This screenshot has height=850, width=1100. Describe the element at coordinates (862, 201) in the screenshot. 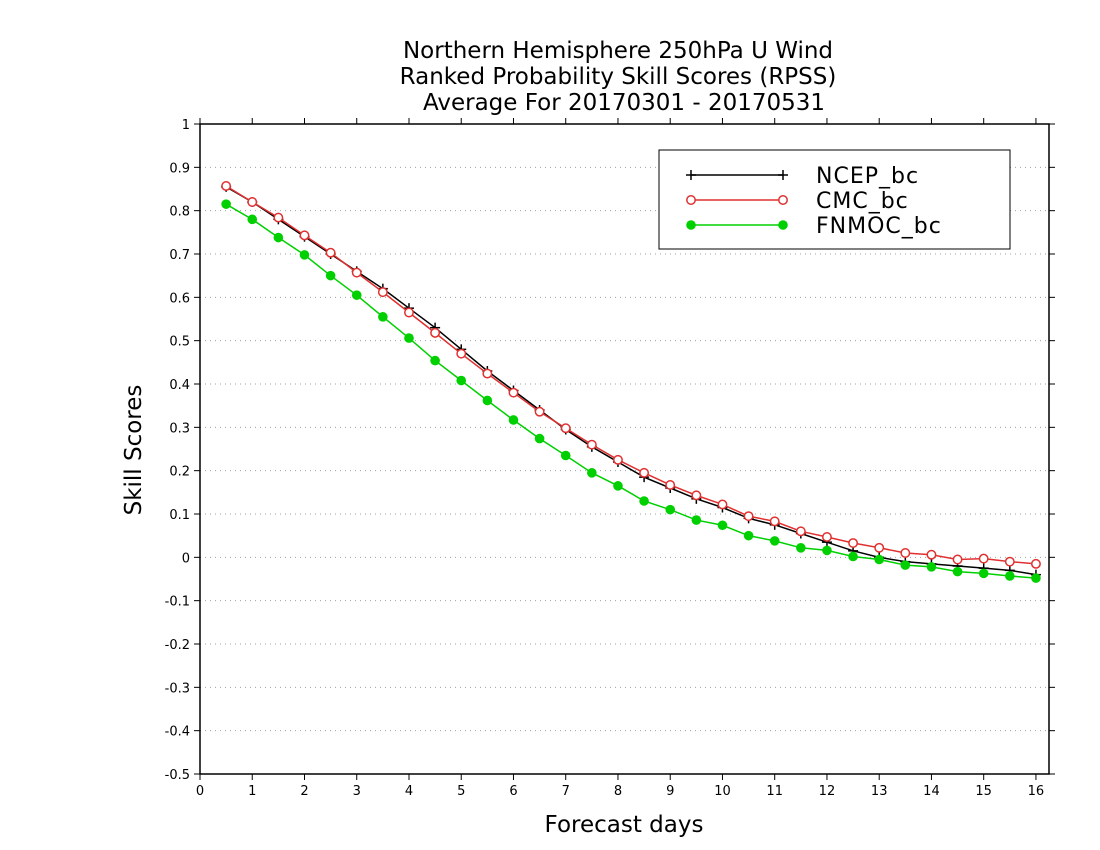

I see `legend-label: CMC_bc` at that location.